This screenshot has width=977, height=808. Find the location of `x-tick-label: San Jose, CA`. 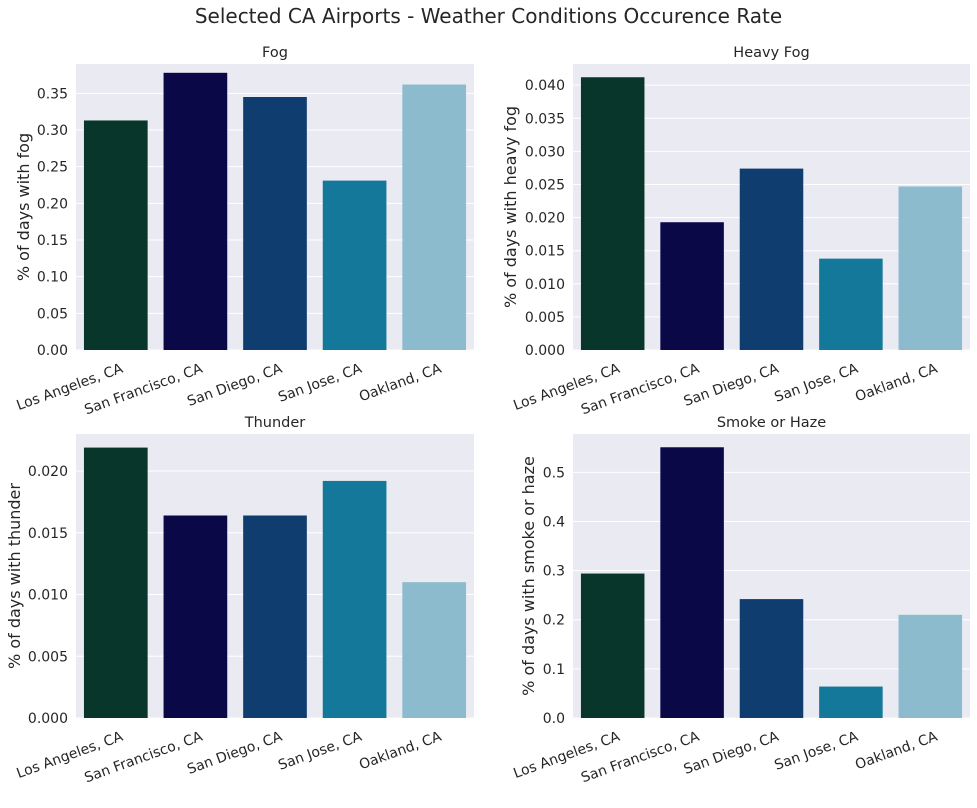

x-tick-label: San Jose, CA is located at coordinates (816, 751).